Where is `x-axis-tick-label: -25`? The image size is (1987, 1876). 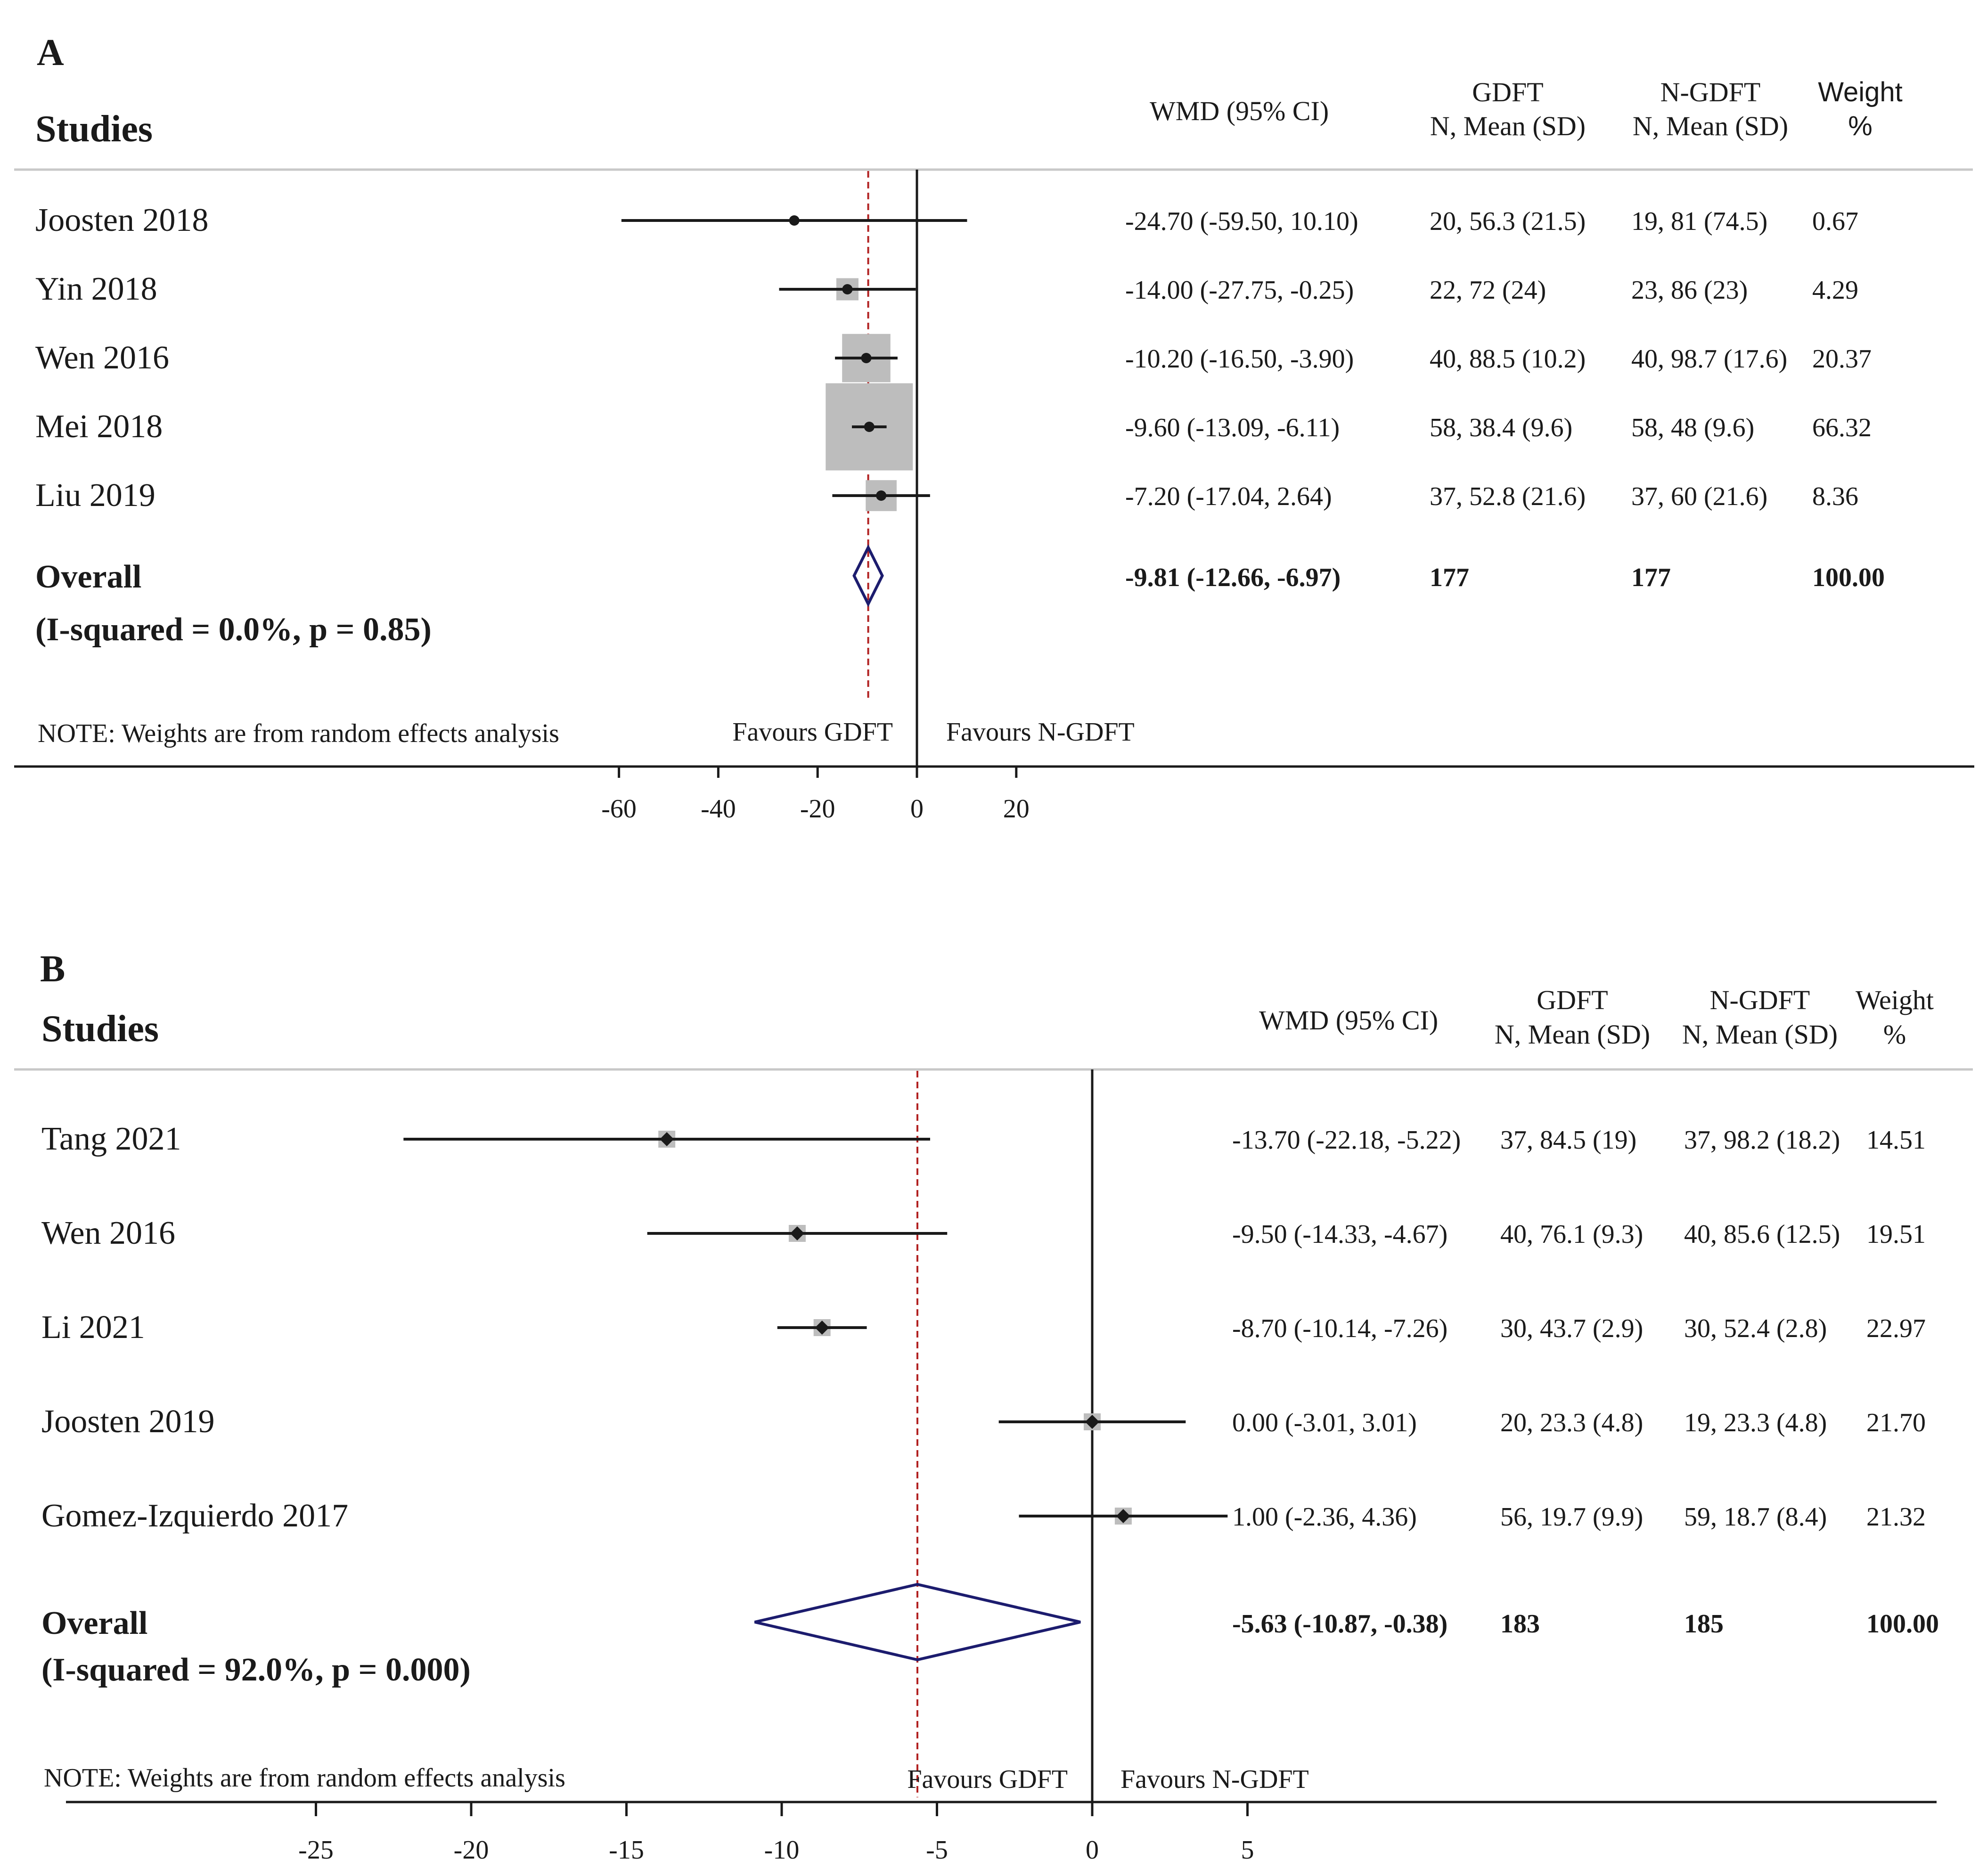
x-axis-tick-label: -25 is located at coordinates (316, 1850).